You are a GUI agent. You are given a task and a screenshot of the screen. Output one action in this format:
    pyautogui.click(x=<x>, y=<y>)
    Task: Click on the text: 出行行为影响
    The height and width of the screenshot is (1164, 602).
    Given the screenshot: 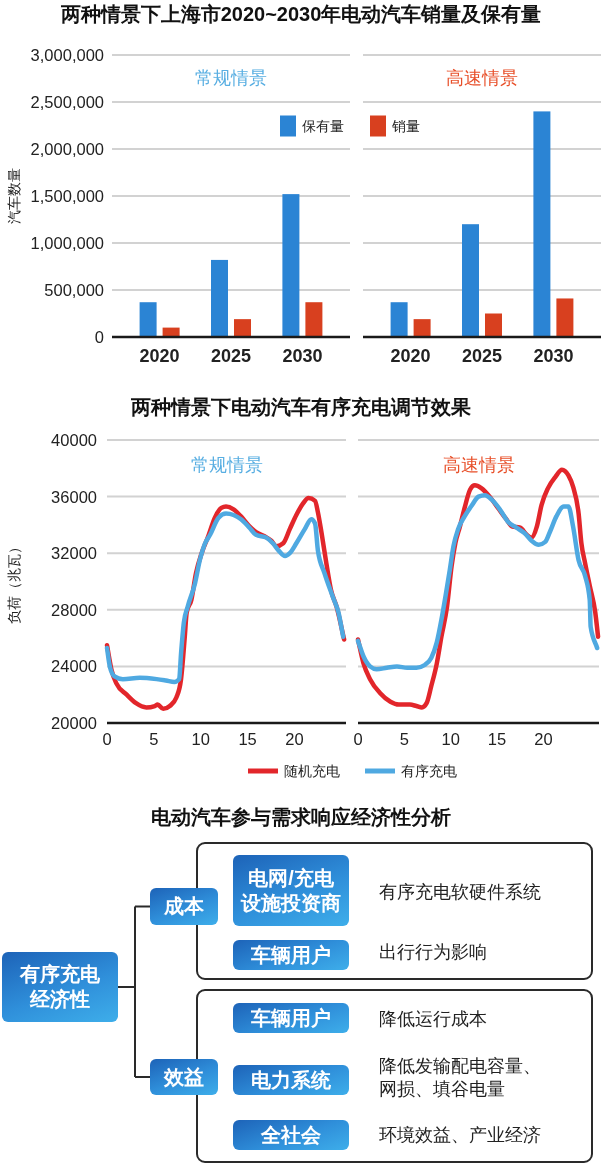 What is the action you would take?
    pyautogui.click(x=433, y=952)
    